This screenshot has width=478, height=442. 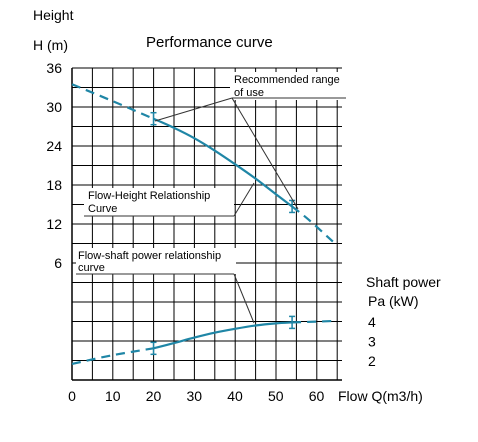 I want to click on x-tick-label: 10, so click(x=113, y=396).